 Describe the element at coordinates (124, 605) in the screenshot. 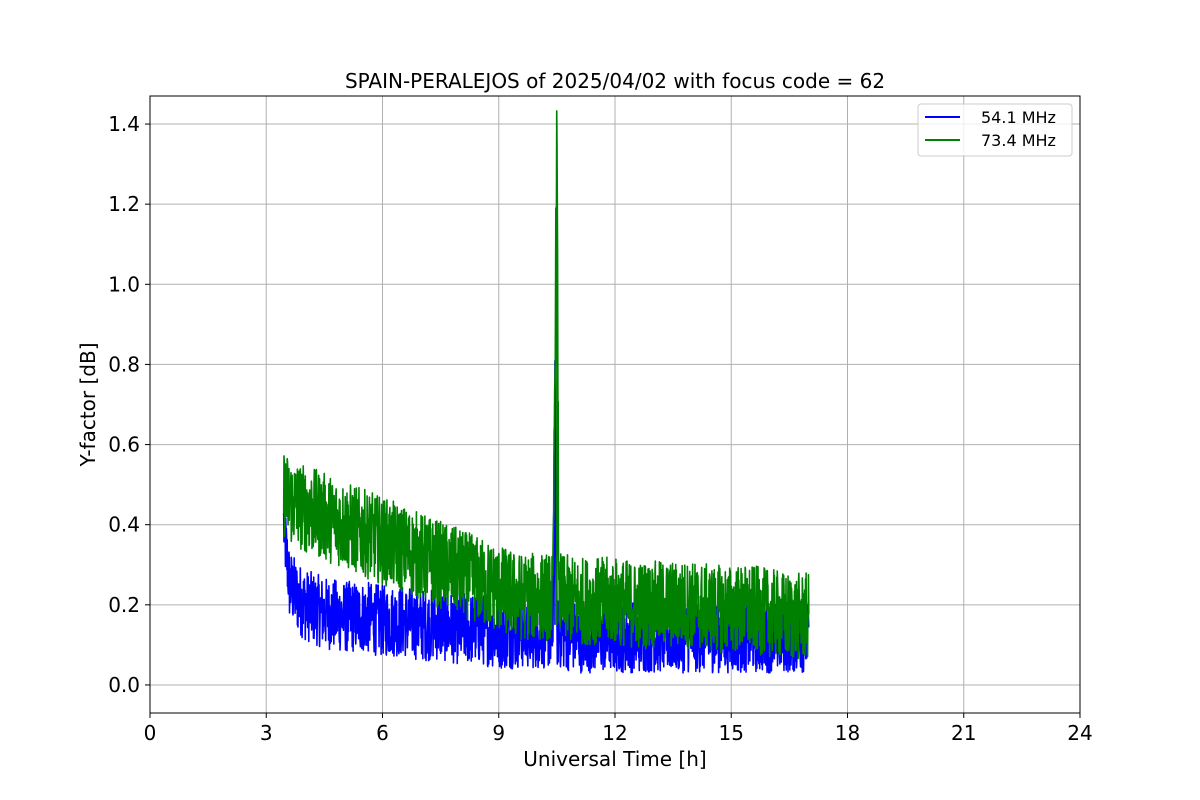

I see `y-tick-label: 0.2` at that location.